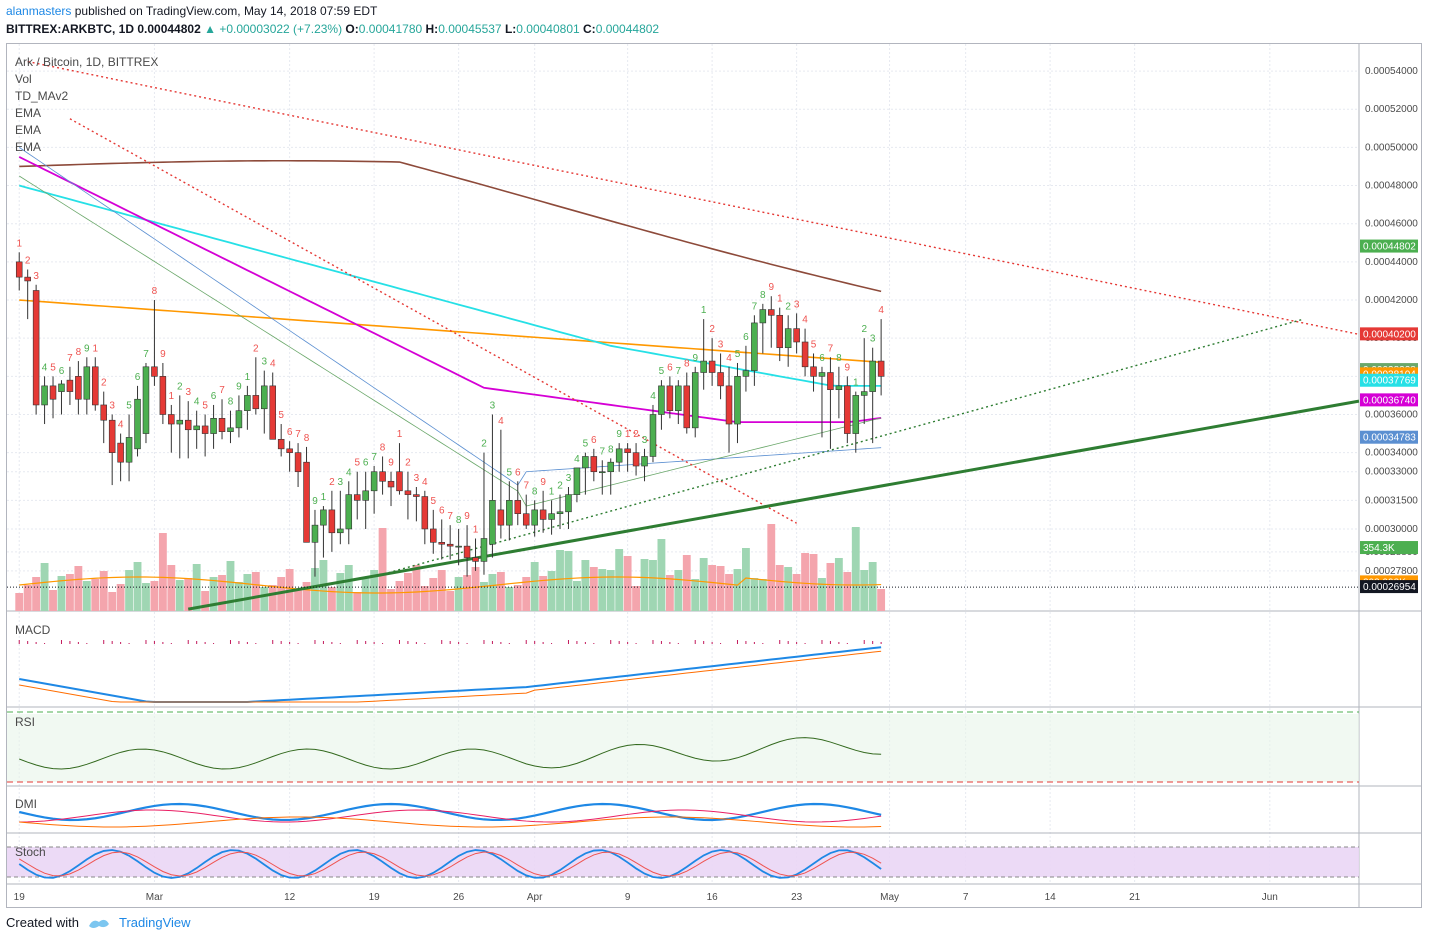 The width and height of the screenshot is (1429, 942). Describe the element at coordinates (25, 722) in the screenshot. I see `rsi-title: RSI` at that location.